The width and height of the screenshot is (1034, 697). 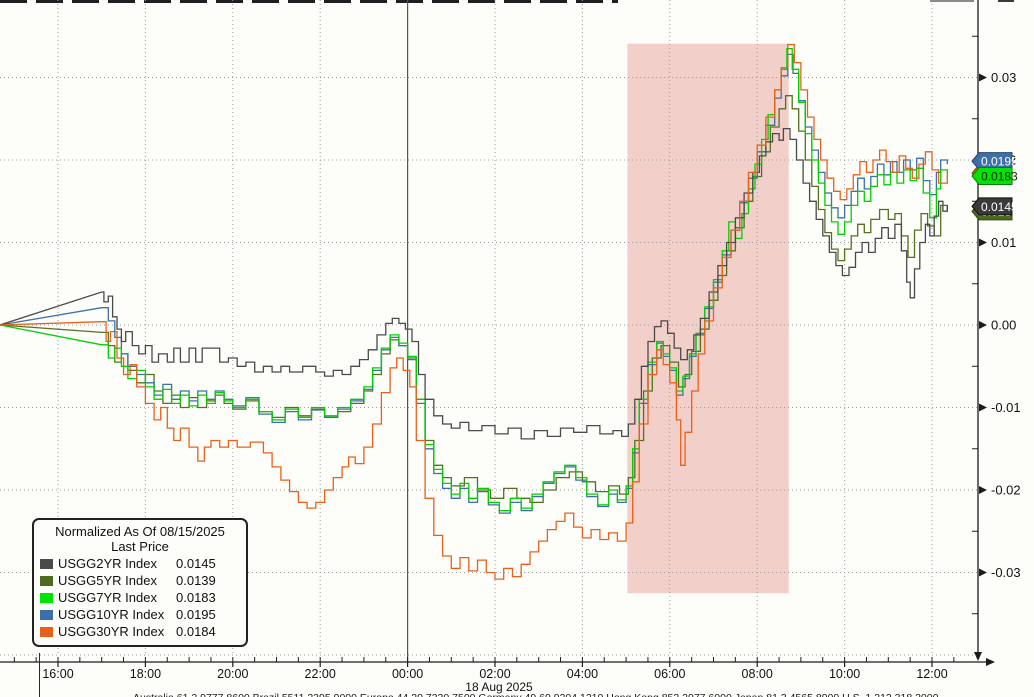 What do you see at coordinates (57, 674) in the screenshot?
I see `x-tick-label: 16:00` at bounding box center [57, 674].